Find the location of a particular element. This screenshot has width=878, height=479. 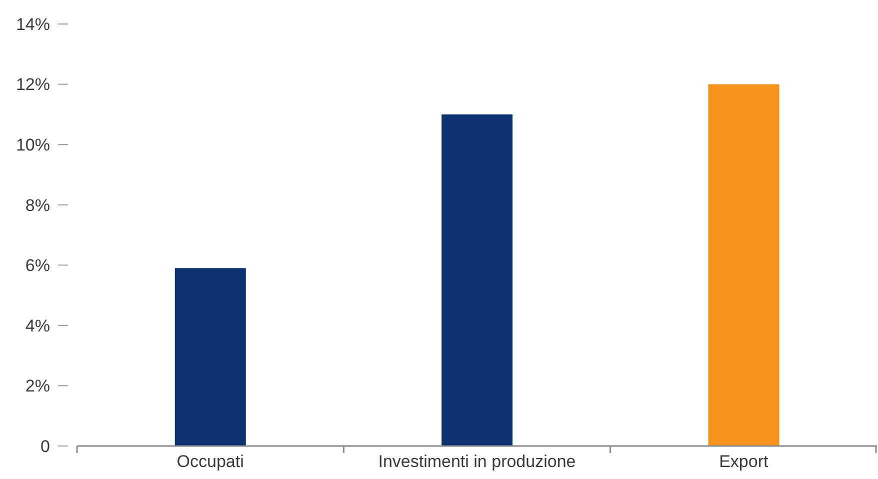

x-tick-label: Occupati is located at coordinates (210, 461).